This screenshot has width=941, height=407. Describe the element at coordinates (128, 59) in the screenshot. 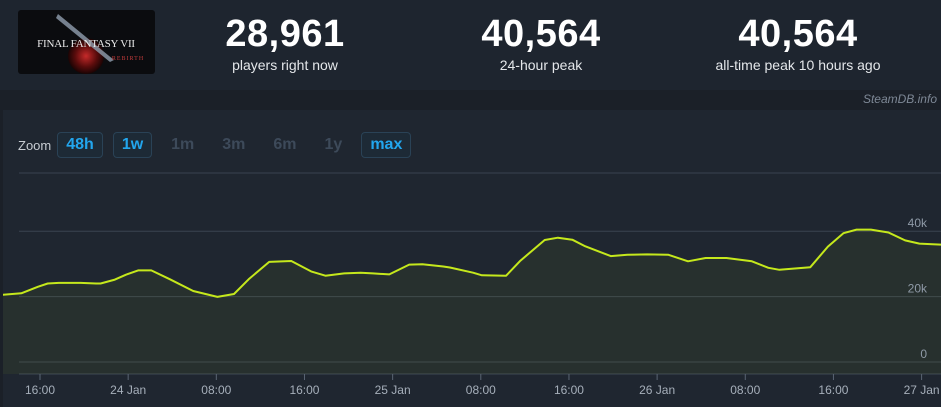

I see `logo-subtitle: REBIRTH` at that location.